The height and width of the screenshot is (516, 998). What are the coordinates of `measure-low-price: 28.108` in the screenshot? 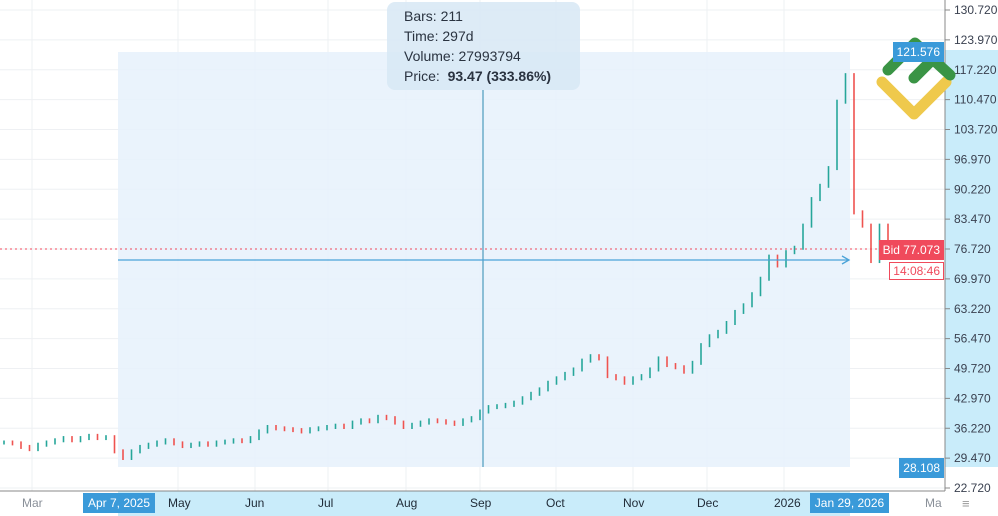 It's located at (921, 468).